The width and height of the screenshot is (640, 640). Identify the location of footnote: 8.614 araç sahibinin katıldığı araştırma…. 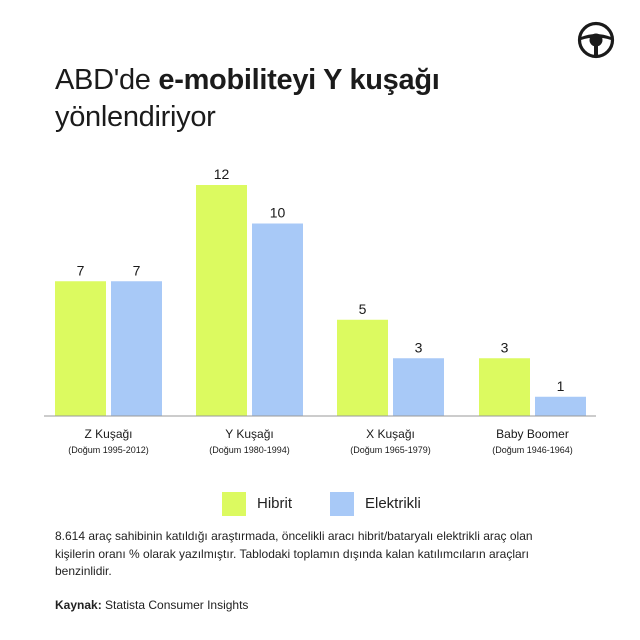
(294, 553).